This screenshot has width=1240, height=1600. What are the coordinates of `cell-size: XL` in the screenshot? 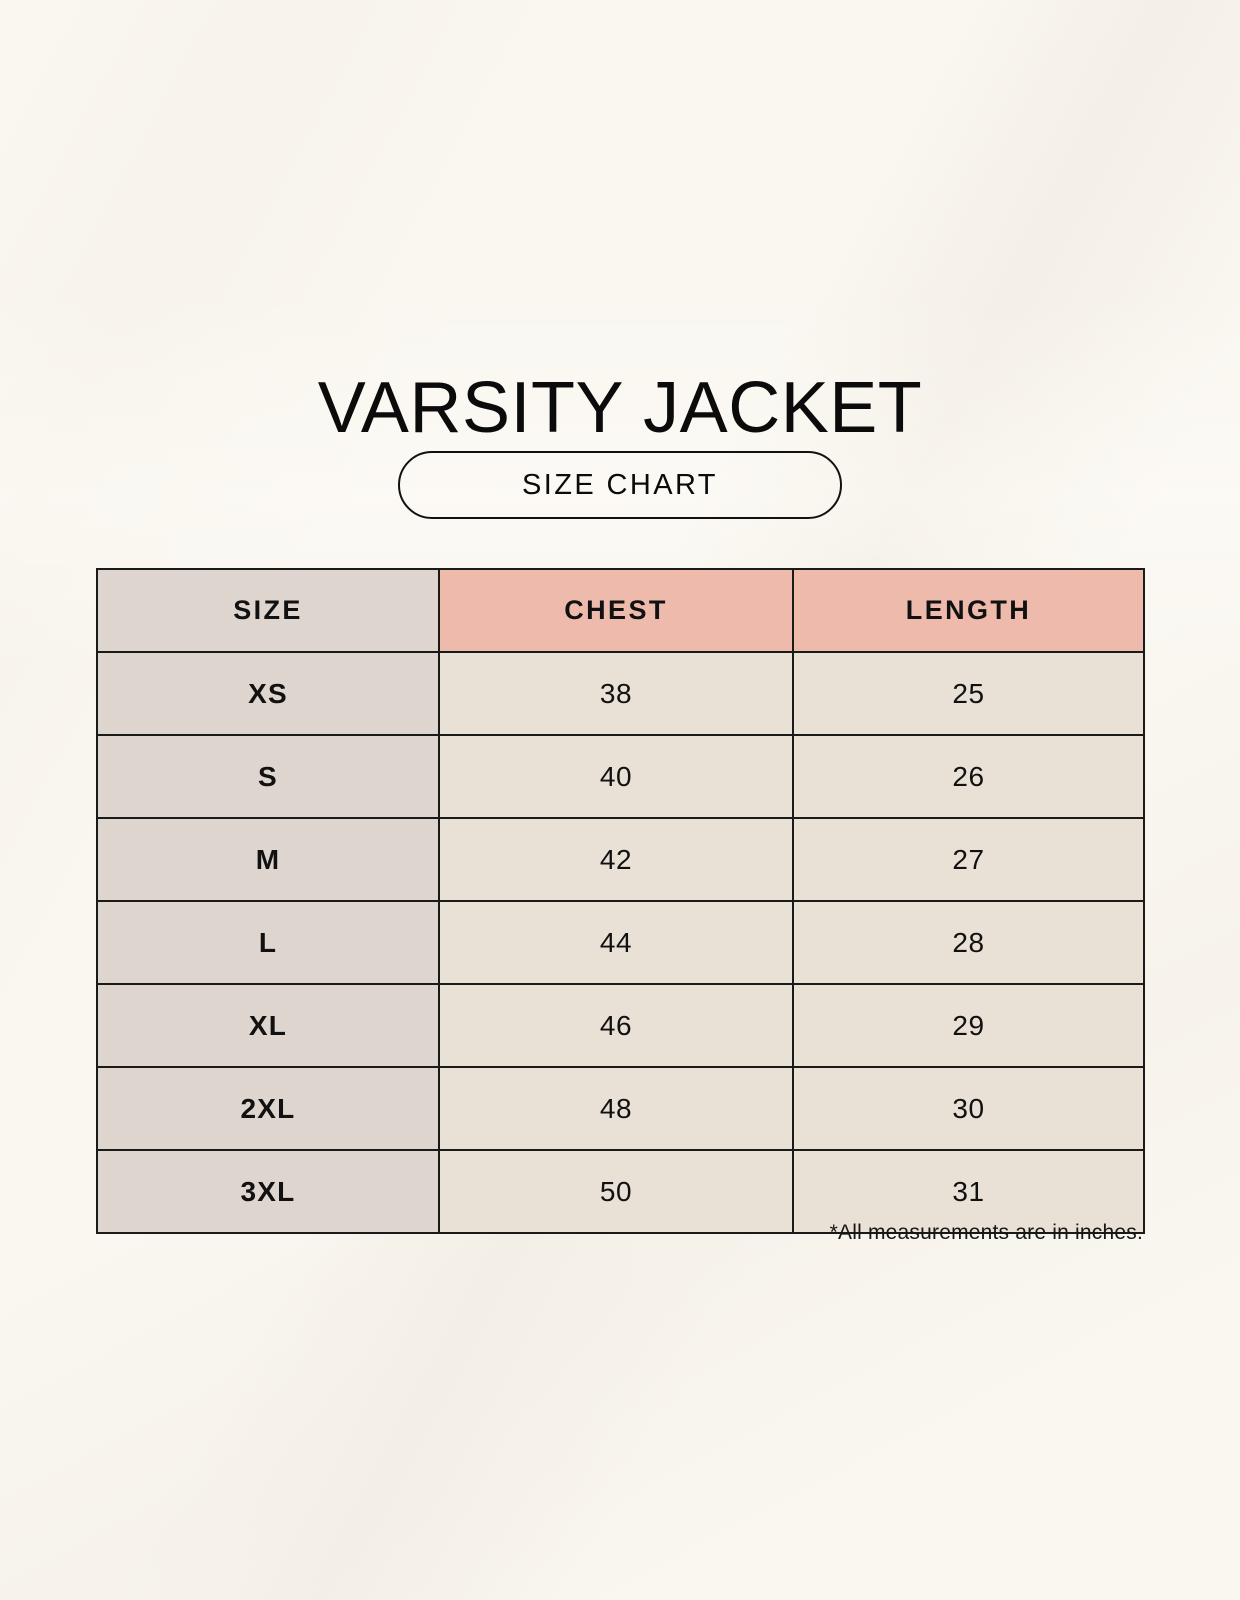 It's located at (268, 1025).